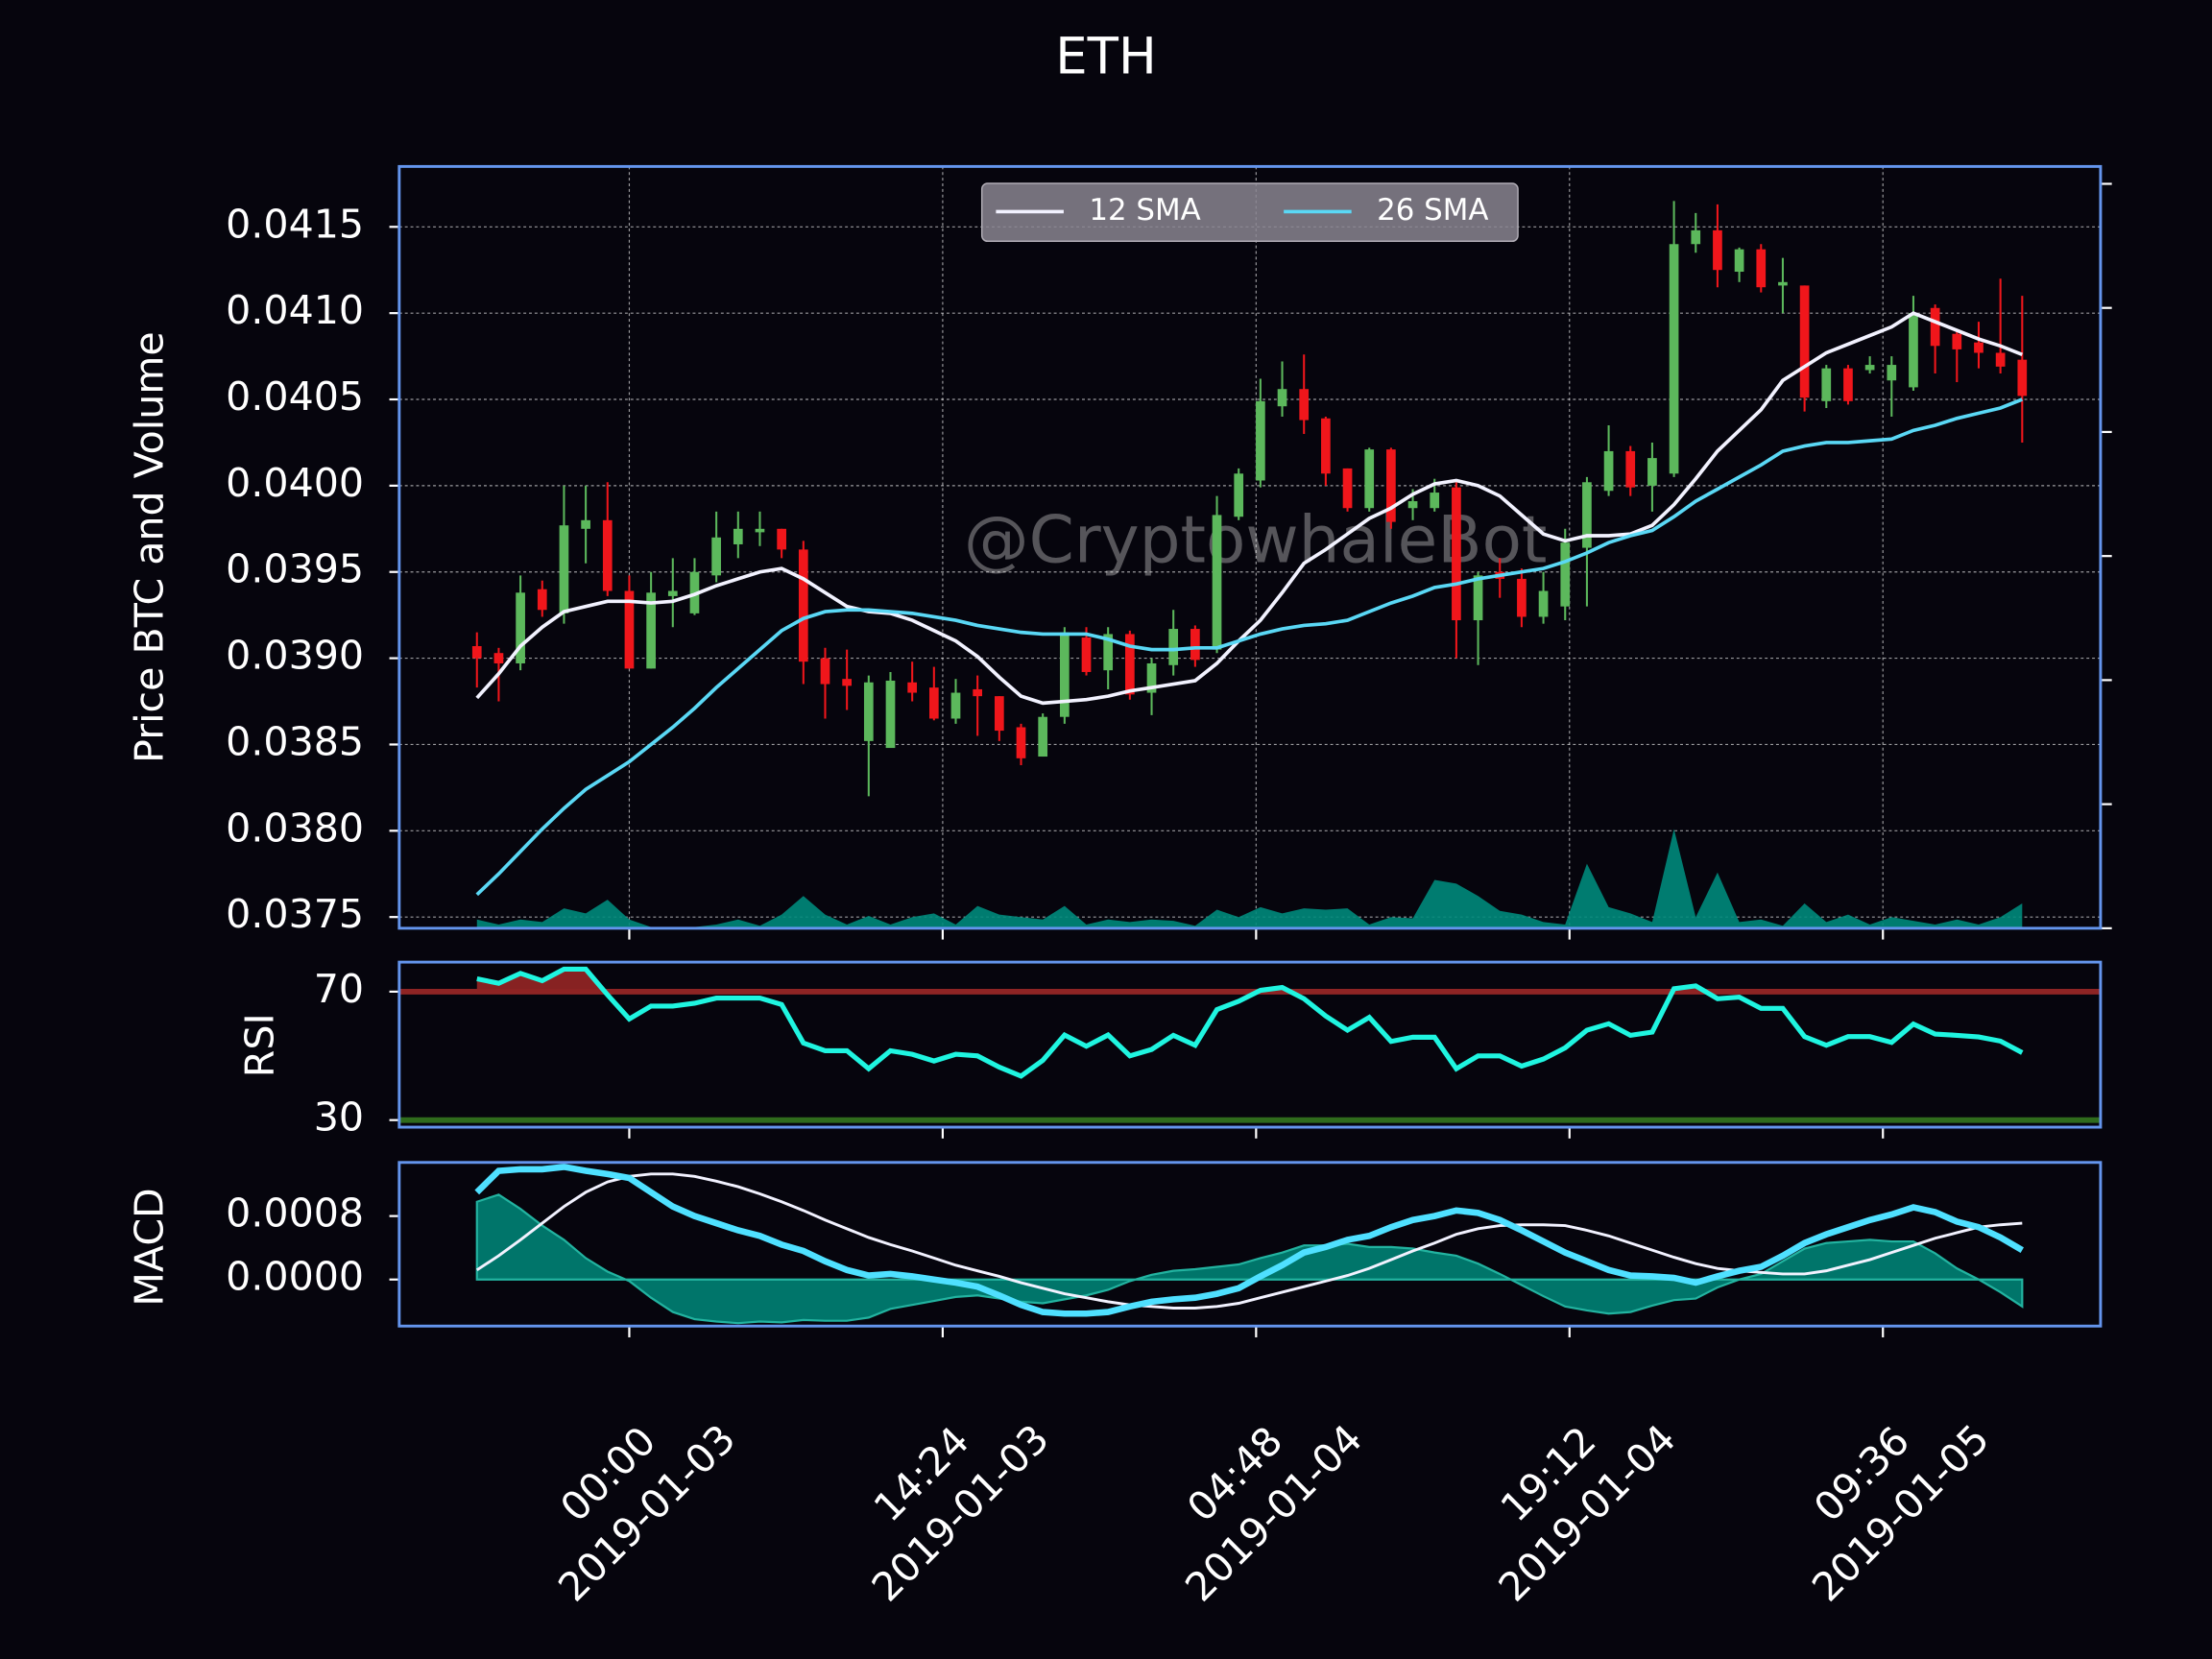 This screenshot has width=2212, height=1659. What do you see at coordinates (1249, 212) in the screenshot?
I see `legend-box` at bounding box center [1249, 212].